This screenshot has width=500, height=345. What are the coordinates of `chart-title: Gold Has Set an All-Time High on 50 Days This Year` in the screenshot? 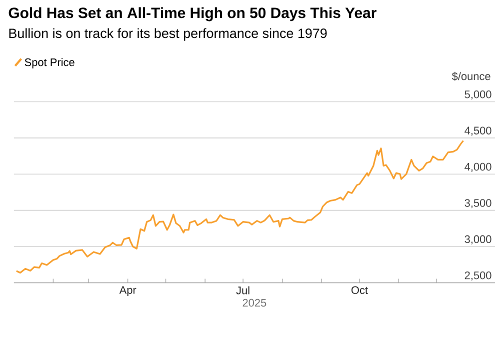 It's located at (192, 14).